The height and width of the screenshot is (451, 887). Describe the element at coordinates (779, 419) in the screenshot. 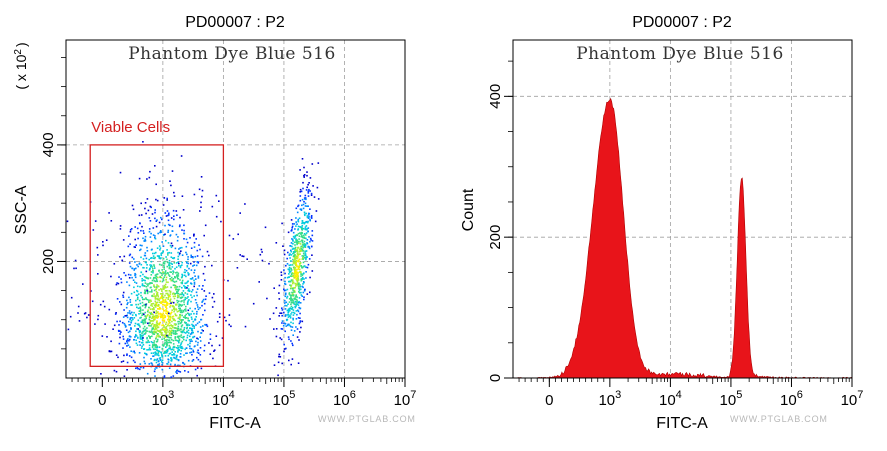

I see `watermark: WWW.PTGLAB.COM` at that location.